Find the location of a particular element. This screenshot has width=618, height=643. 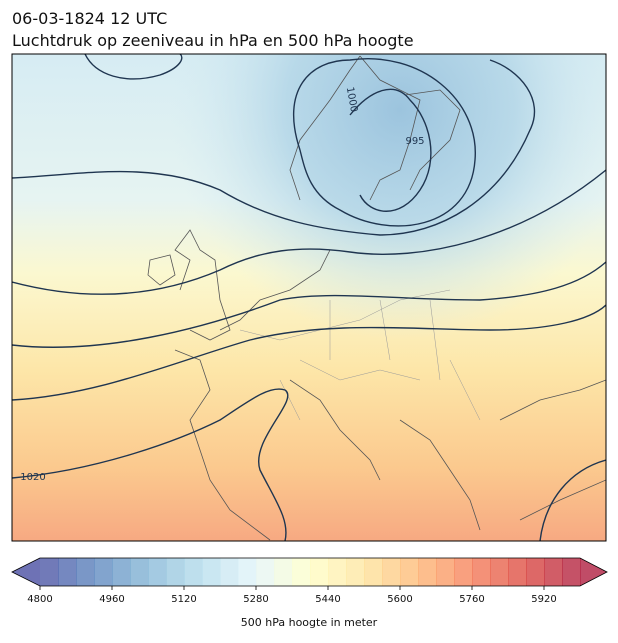

colorbar-tick-label: 5760 is located at coordinates (471, 599).